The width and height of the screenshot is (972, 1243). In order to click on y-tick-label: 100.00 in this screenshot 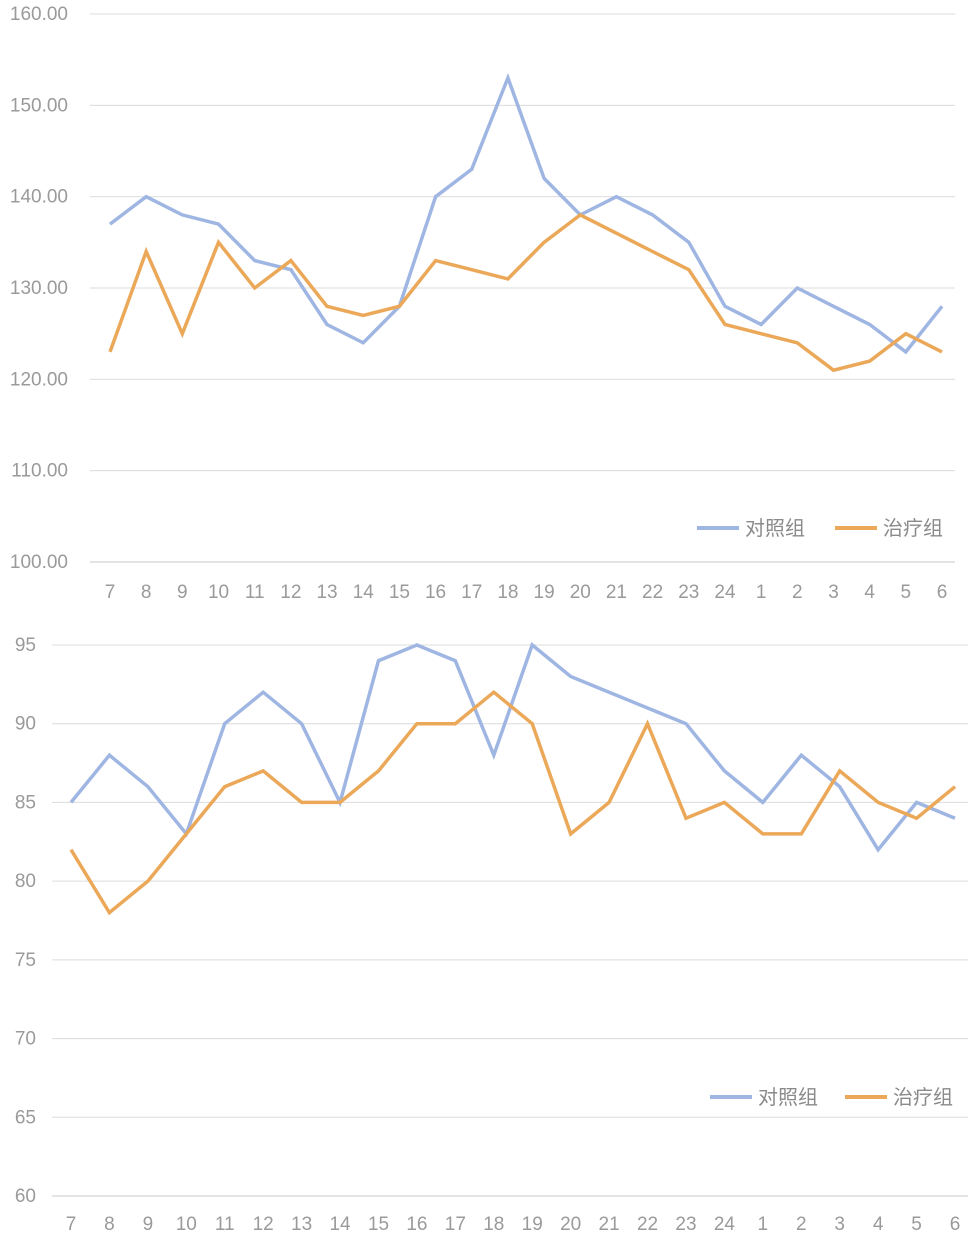, I will do `click(39, 562)`.